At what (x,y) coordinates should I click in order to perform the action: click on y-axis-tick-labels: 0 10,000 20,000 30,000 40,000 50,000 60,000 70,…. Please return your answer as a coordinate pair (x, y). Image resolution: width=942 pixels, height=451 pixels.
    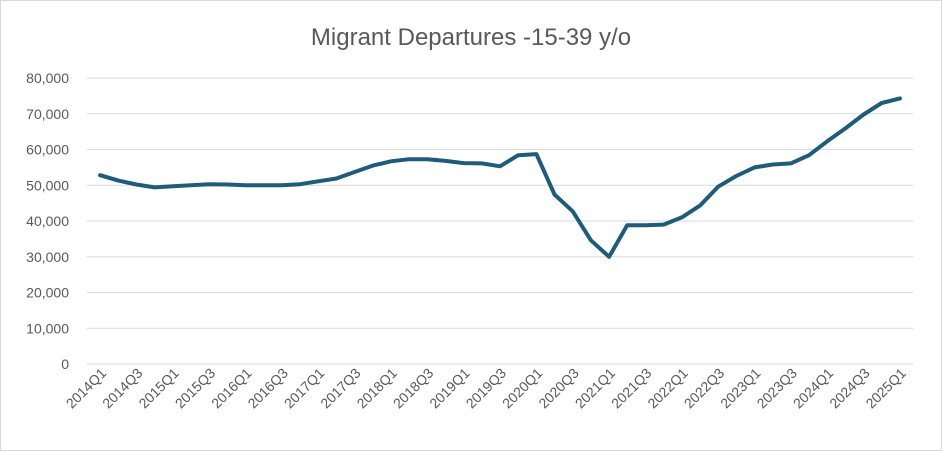
    Looking at the image, I should click on (47, 221).